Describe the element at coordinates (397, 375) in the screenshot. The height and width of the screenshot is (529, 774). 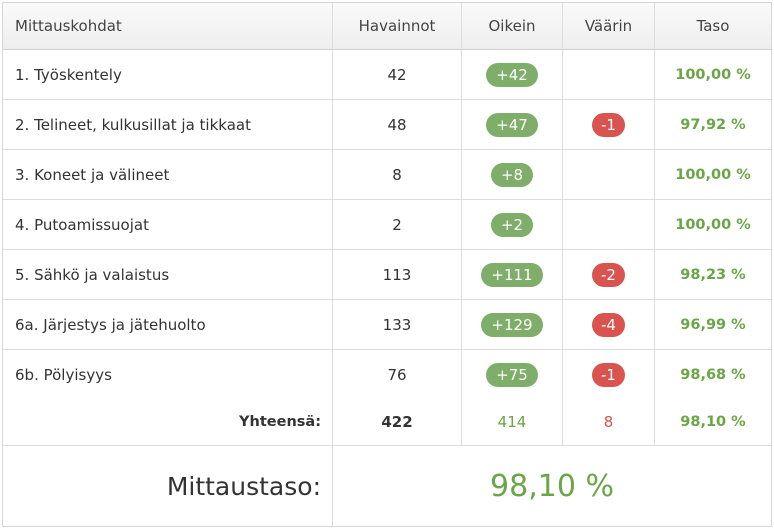
I see `row-observations: 76` at that location.